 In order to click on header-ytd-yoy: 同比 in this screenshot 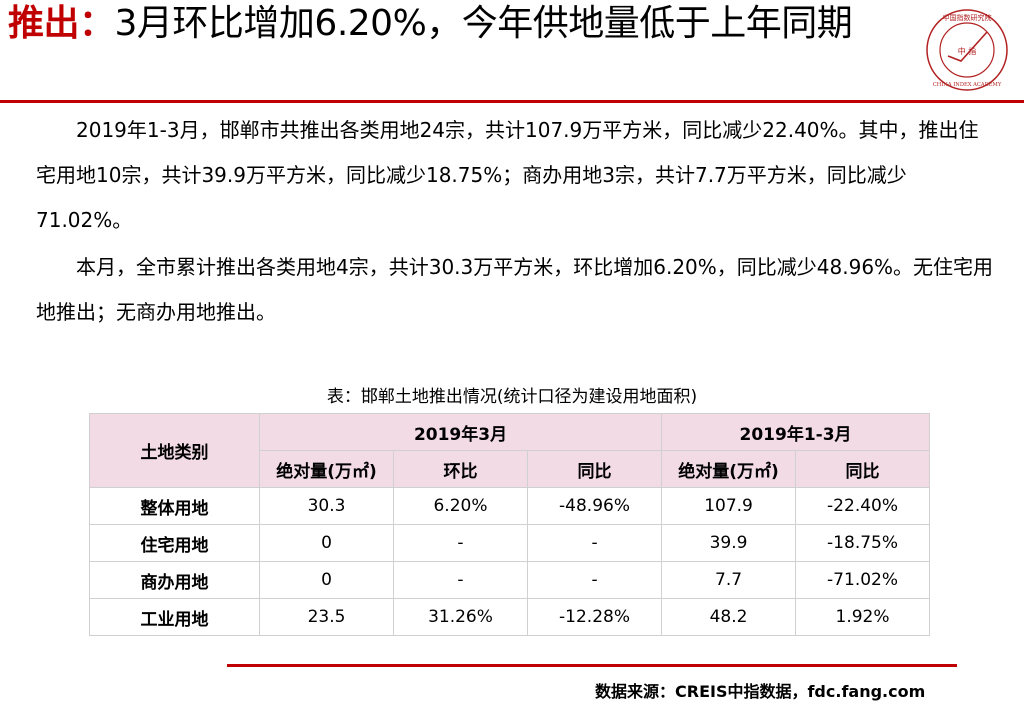, I will do `click(863, 469)`.